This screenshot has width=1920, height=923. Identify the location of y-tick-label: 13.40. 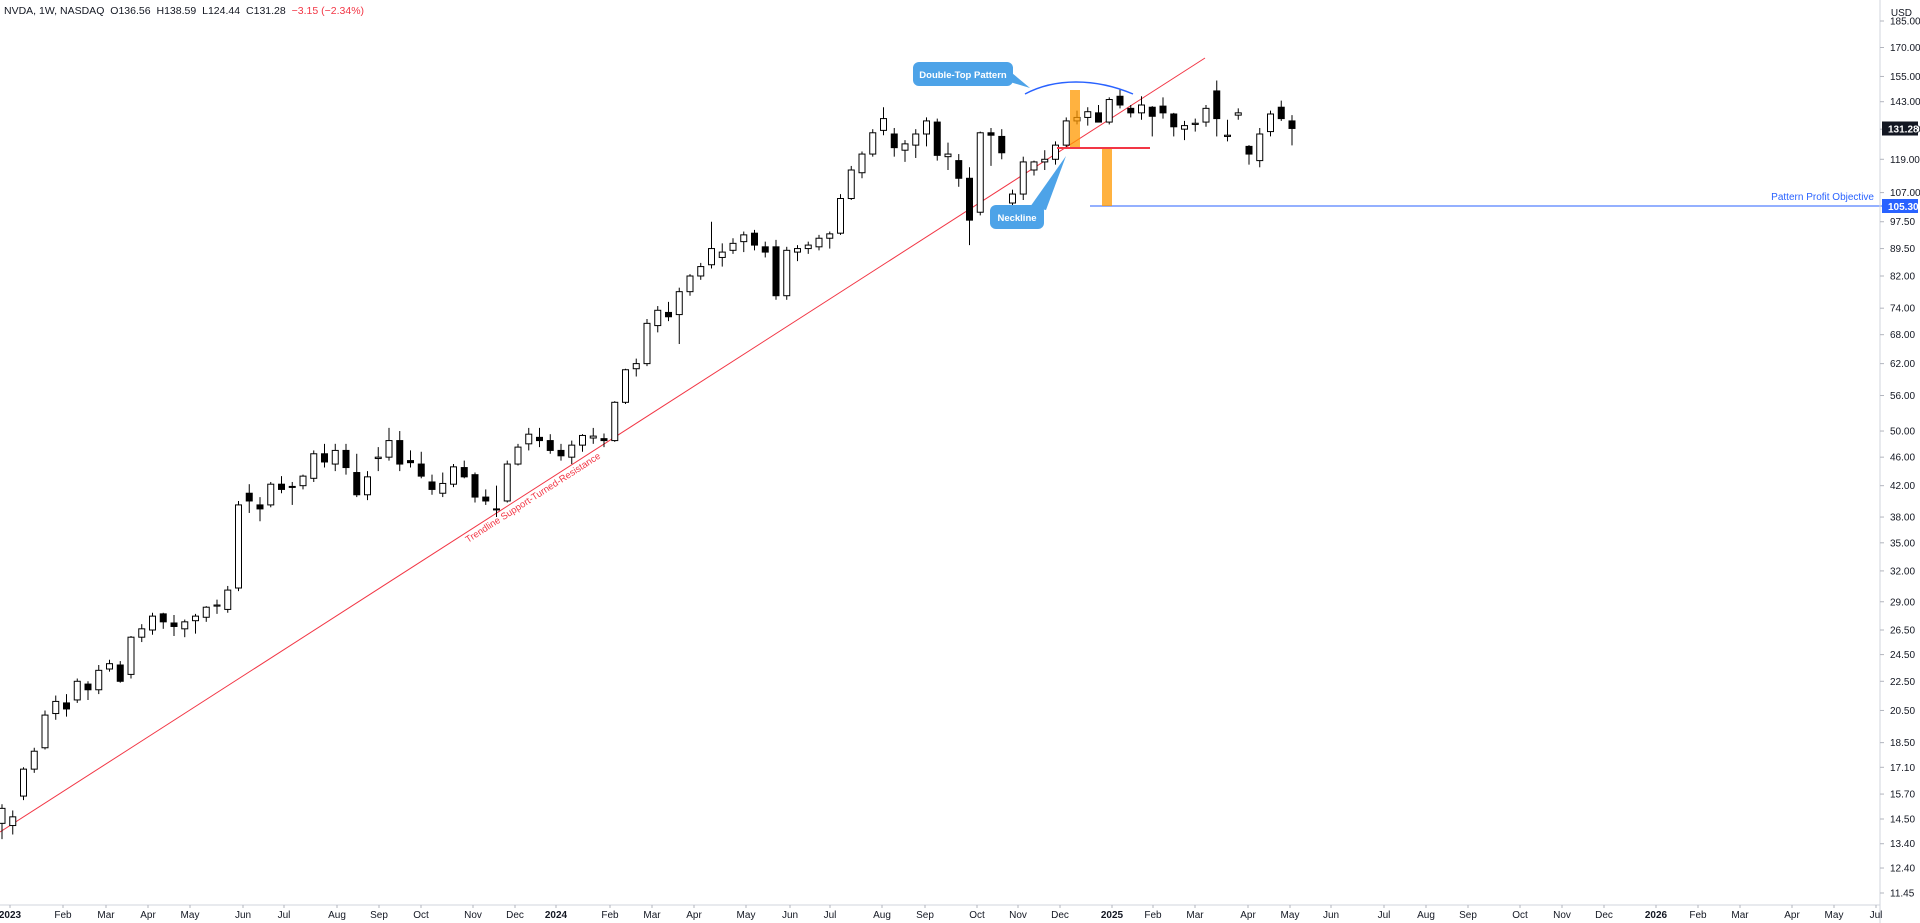
(1902, 844).